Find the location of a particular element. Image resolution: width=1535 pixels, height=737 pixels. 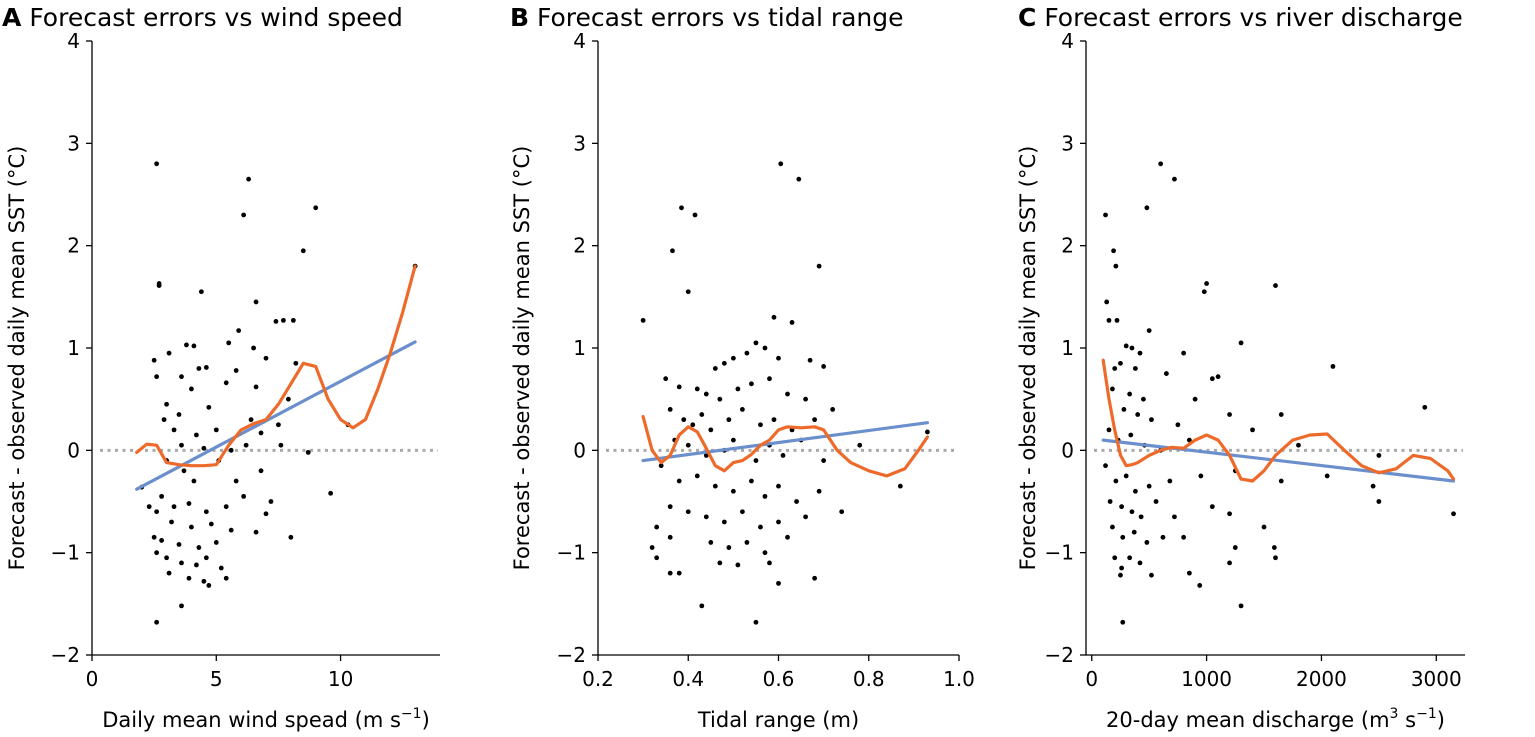

y-tick-label: 0 is located at coordinates (73, 450).